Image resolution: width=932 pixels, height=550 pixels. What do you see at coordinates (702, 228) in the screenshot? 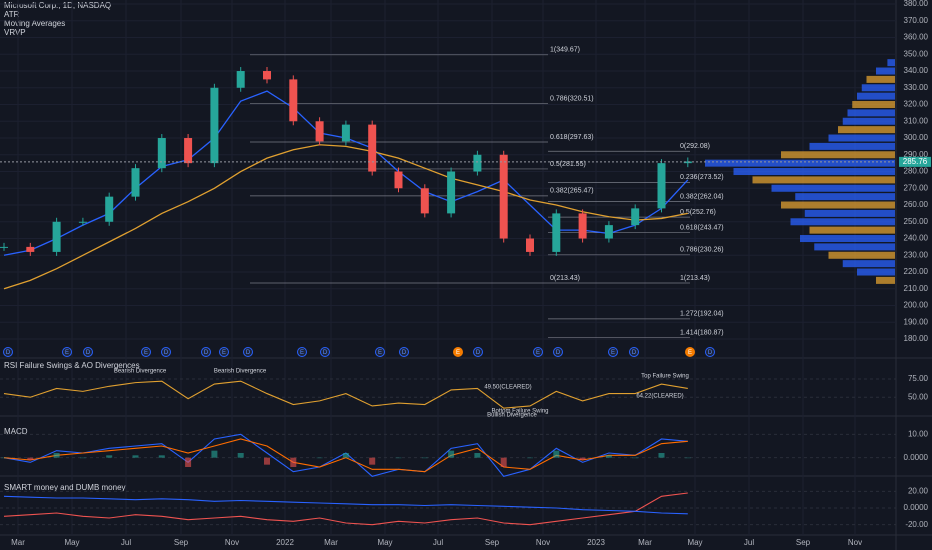
I see `fib-label: 0.618(243.47)` at bounding box center [702, 228].